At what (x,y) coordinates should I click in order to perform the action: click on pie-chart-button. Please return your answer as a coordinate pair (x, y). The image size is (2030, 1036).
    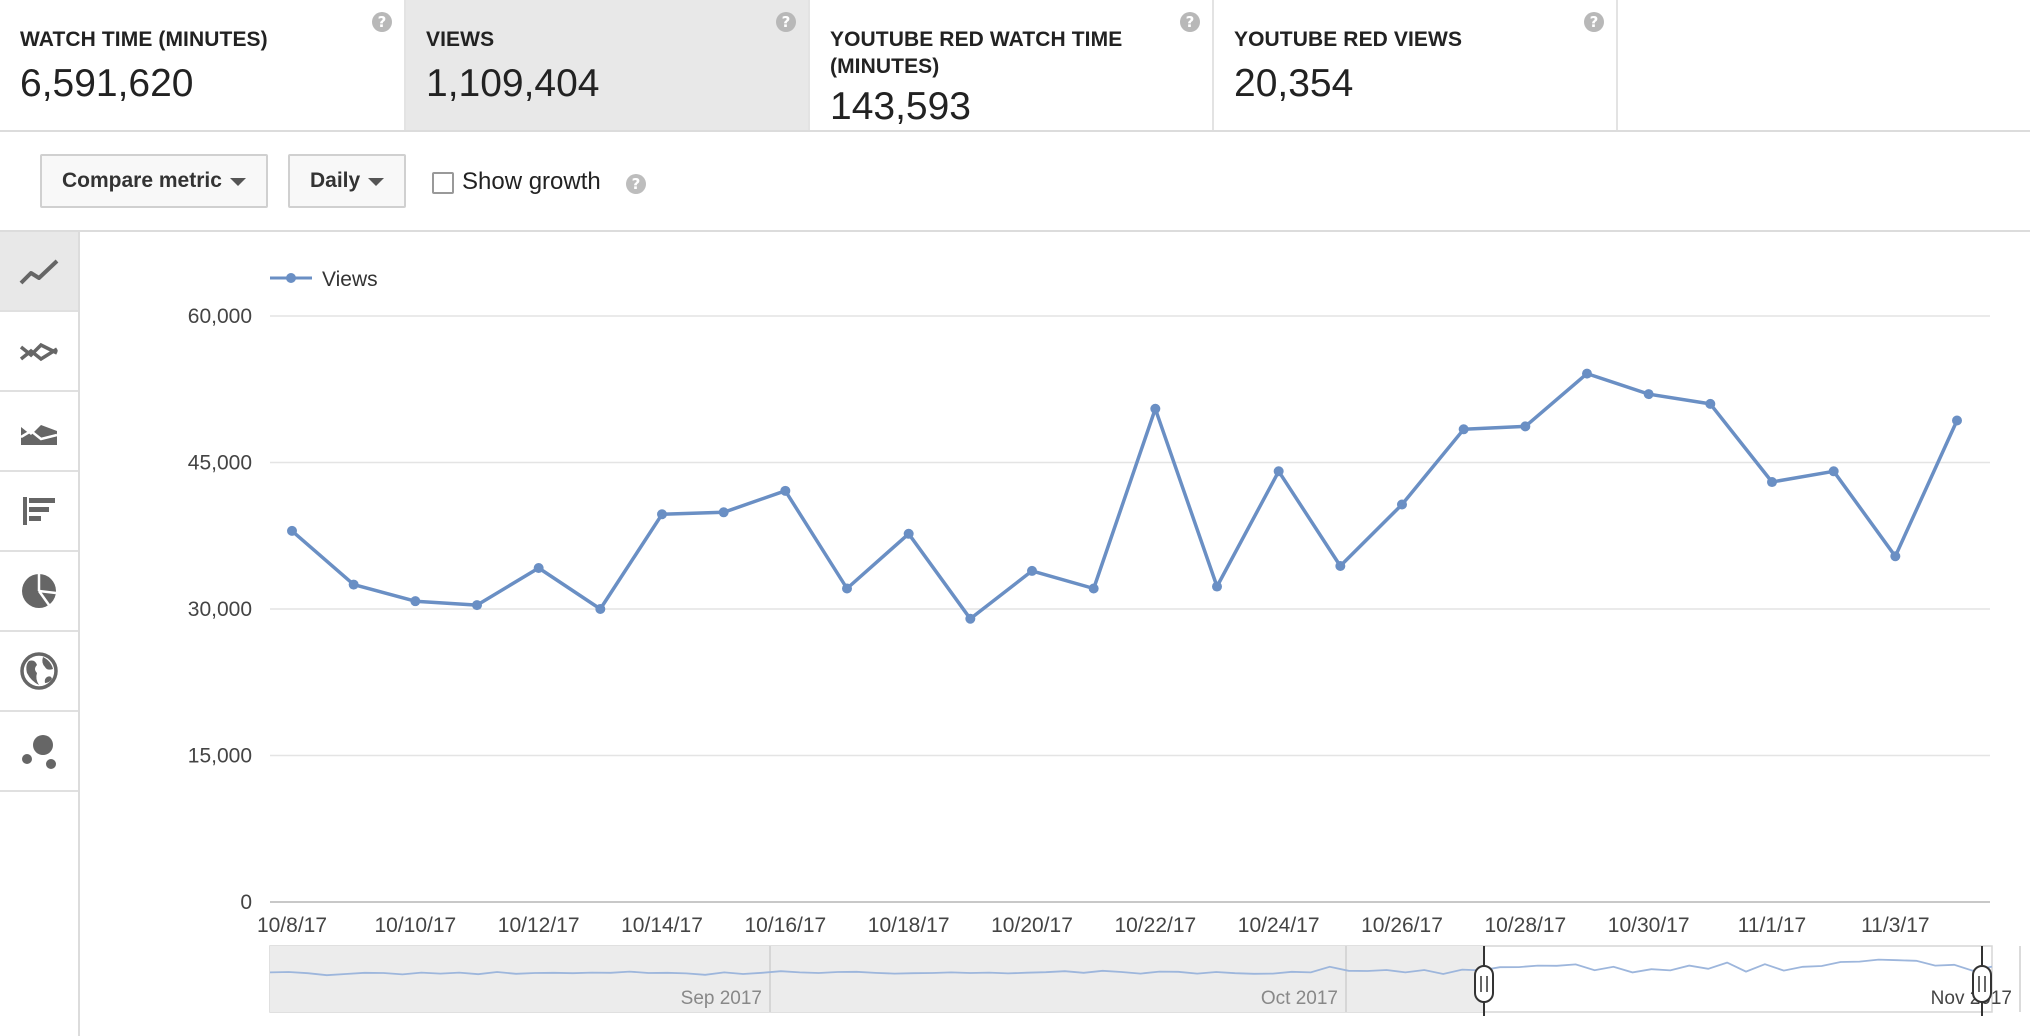
    Looking at the image, I should click on (39, 592).